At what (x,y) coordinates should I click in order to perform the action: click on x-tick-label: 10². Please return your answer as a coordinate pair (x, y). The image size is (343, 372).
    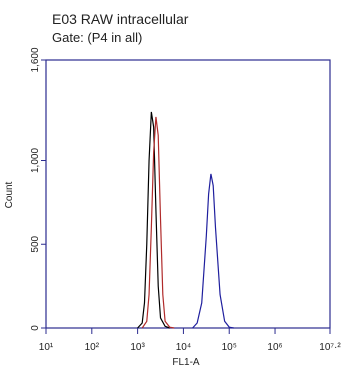
    Looking at the image, I should click on (92, 347).